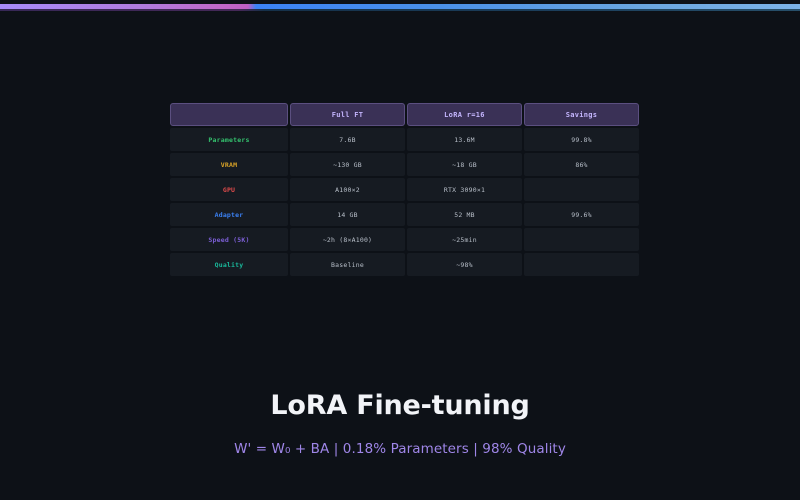 This screenshot has height=500, width=800. Describe the element at coordinates (581, 214) in the screenshot. I see `cell-adapter-savings: 99.6%` at that location.